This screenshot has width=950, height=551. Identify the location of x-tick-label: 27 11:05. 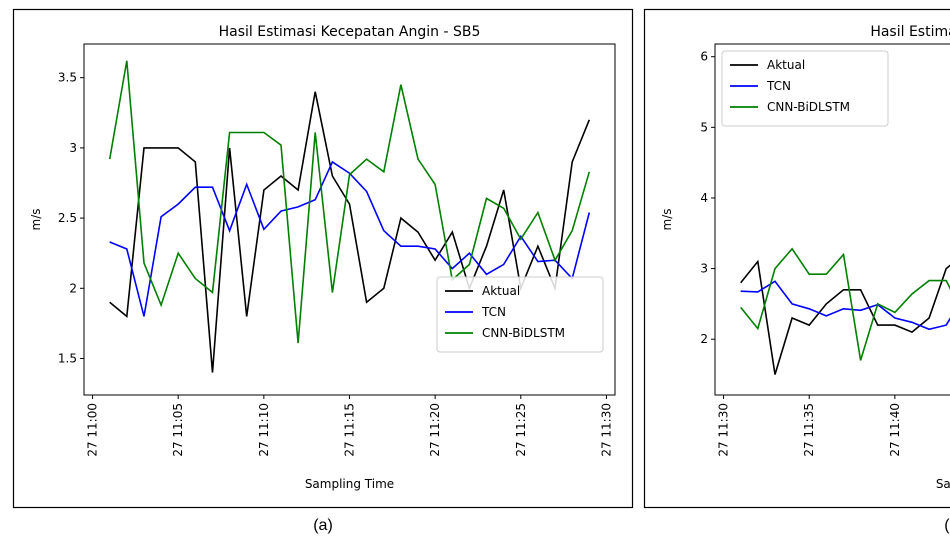
(178, 430).